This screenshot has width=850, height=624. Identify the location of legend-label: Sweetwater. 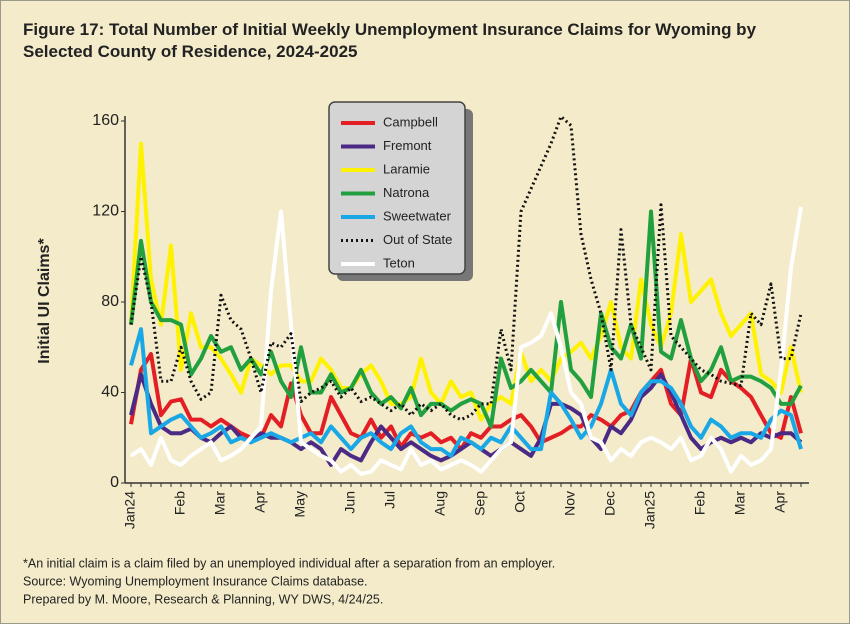
(417, 215).